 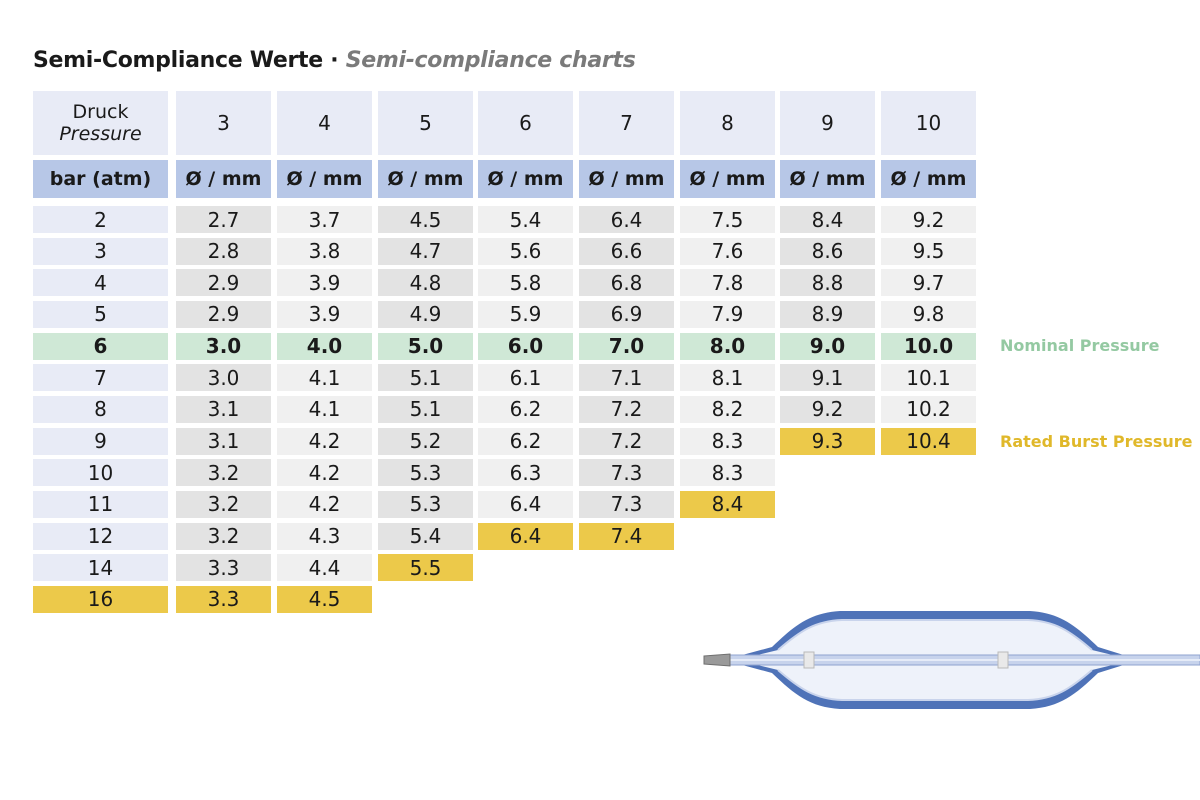 What do you see at coordinates (525, 473) in the screenshot?
I see `diameter-cell: 6.3` at bounding box center [525, 473].